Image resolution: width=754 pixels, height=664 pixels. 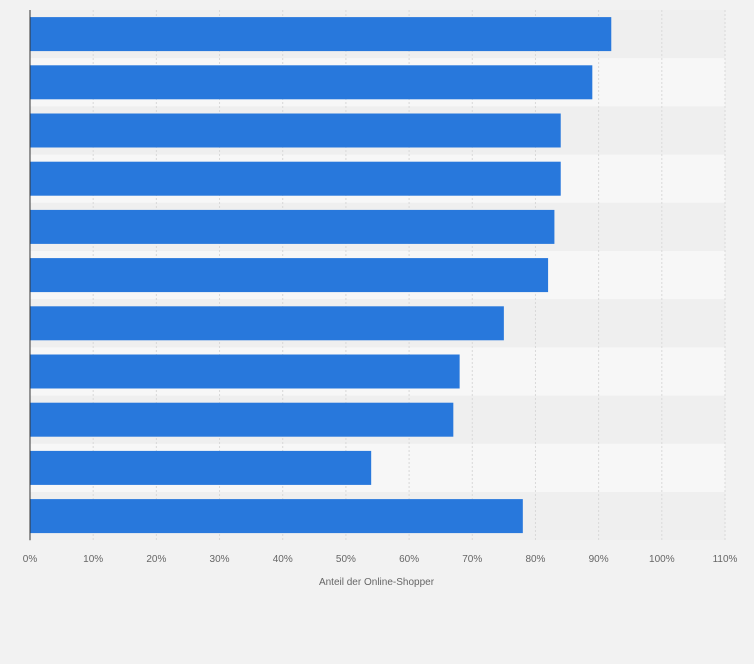 I want to click on x-tick-label: 50%, so click(x=346, y=559).